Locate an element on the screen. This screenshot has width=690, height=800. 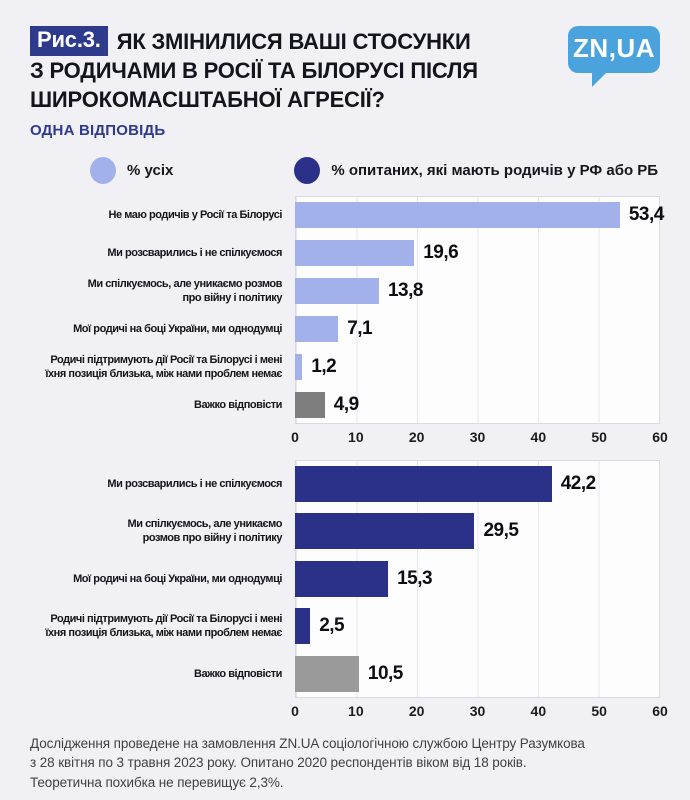
value-label: 4,9 is located at coordinates (346, 404).